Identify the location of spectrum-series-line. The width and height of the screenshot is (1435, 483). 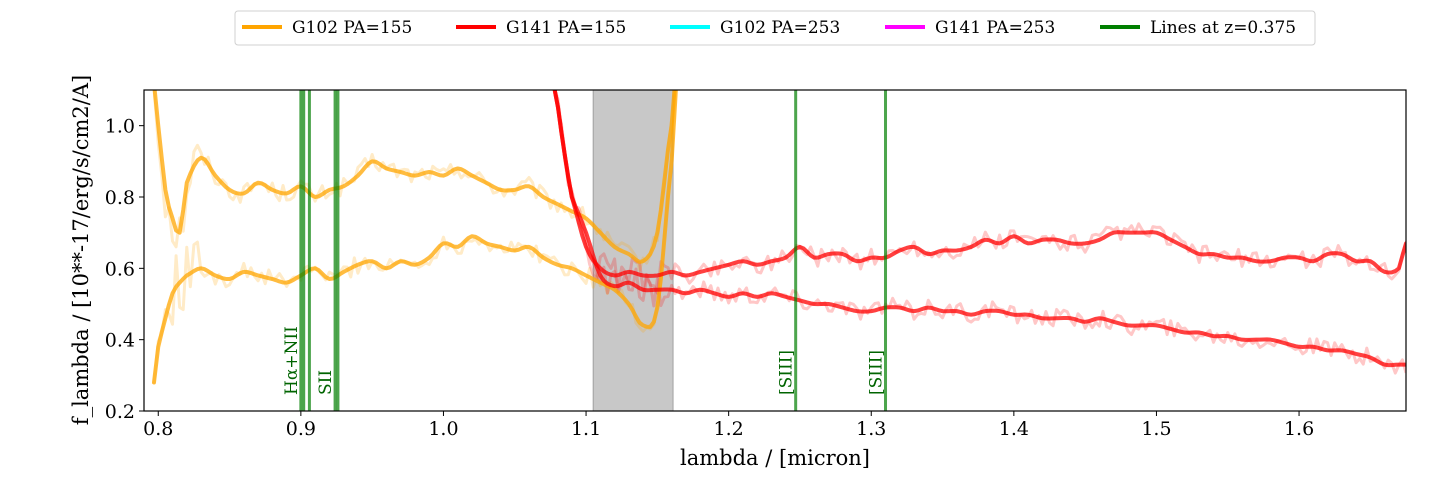
(414, 177).